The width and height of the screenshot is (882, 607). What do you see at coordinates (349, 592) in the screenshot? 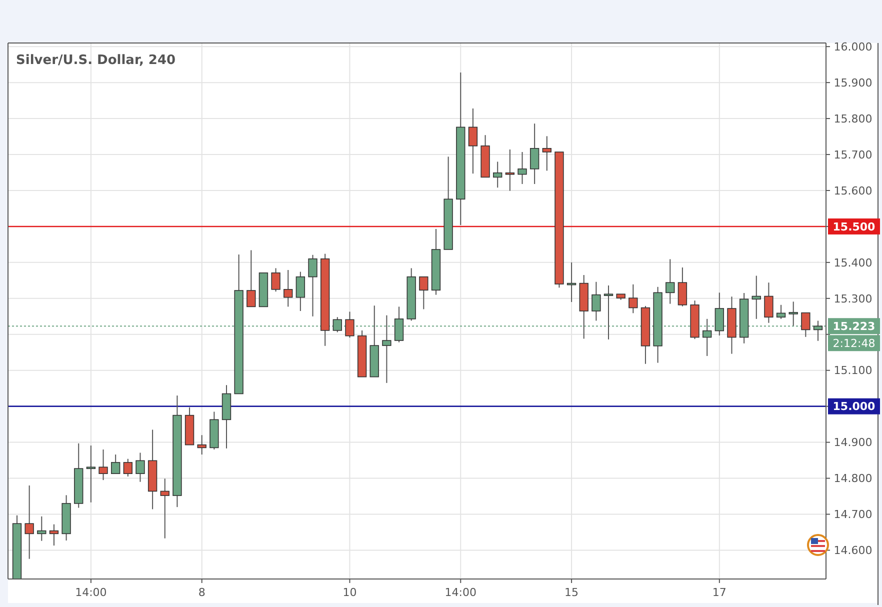
I see `x-tick-label: 10` at bounding box center [349, 592].